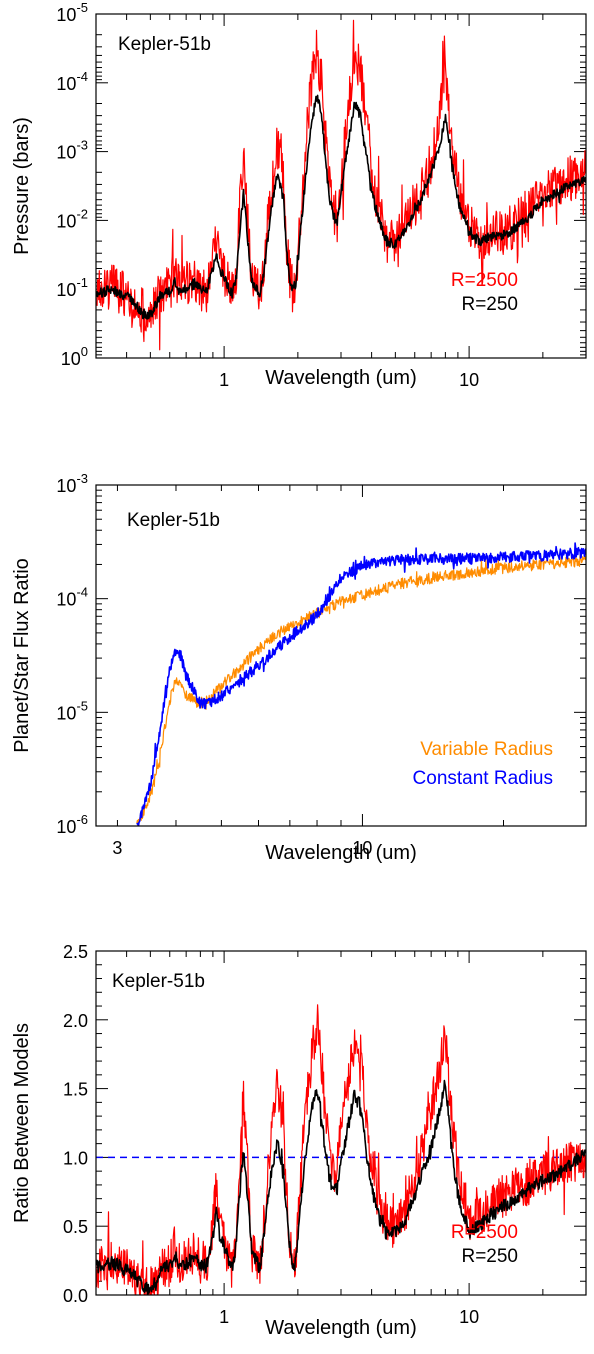  I want to click on y-tick-label: 10⁻¹, so click(72, 287).